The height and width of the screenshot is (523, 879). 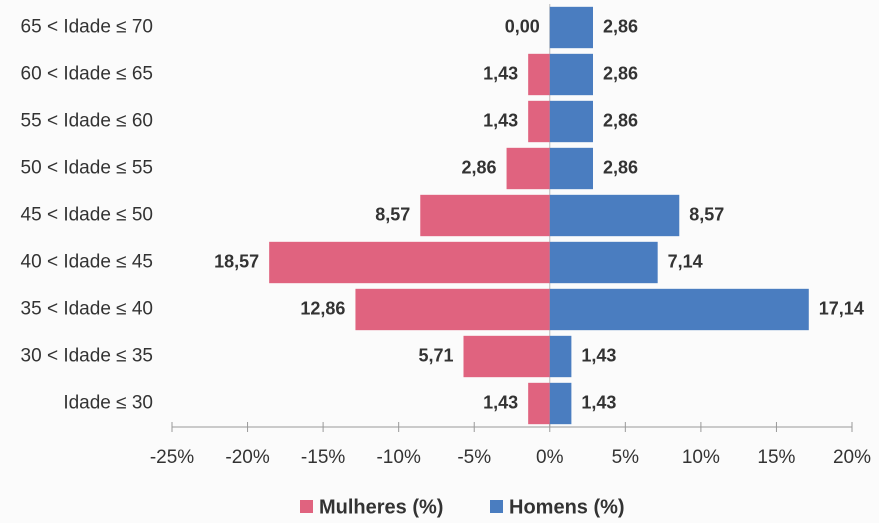 I want to click on y-tick-label: 65 < Idade ≤ 70, so click(x=87, y=27).